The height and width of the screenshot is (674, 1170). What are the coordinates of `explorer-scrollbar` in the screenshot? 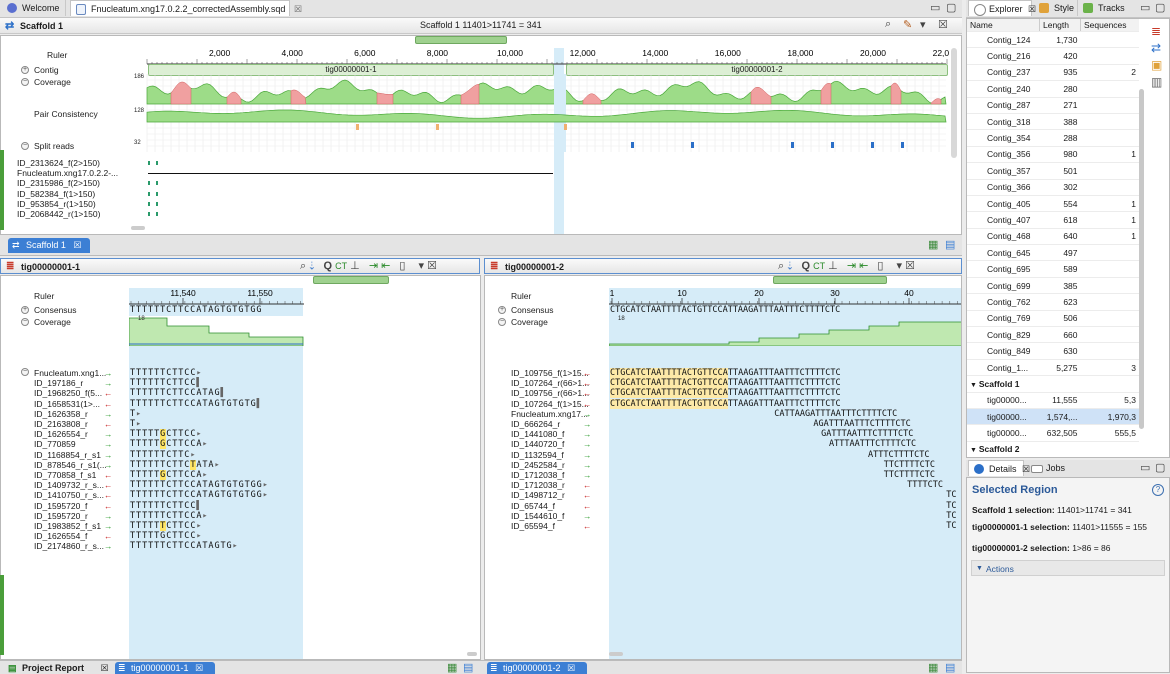 It's located at (1141, 259).